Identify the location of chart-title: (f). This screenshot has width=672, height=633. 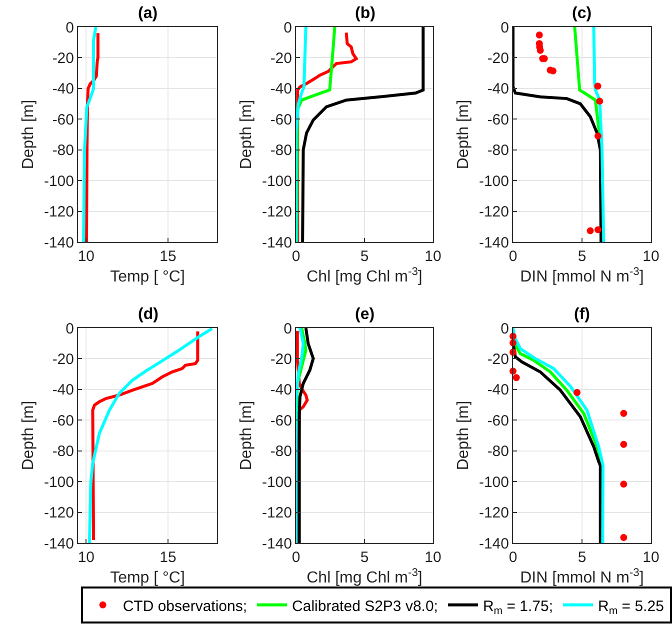
(582, 314).